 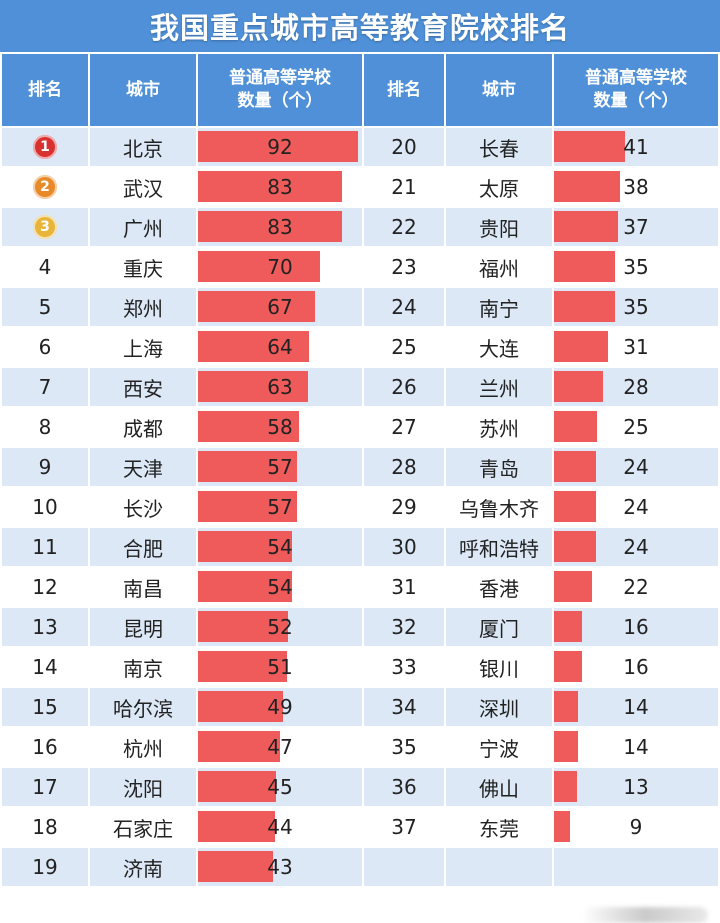 I want to click on rank-label: 18, so click(x=45, y=827).